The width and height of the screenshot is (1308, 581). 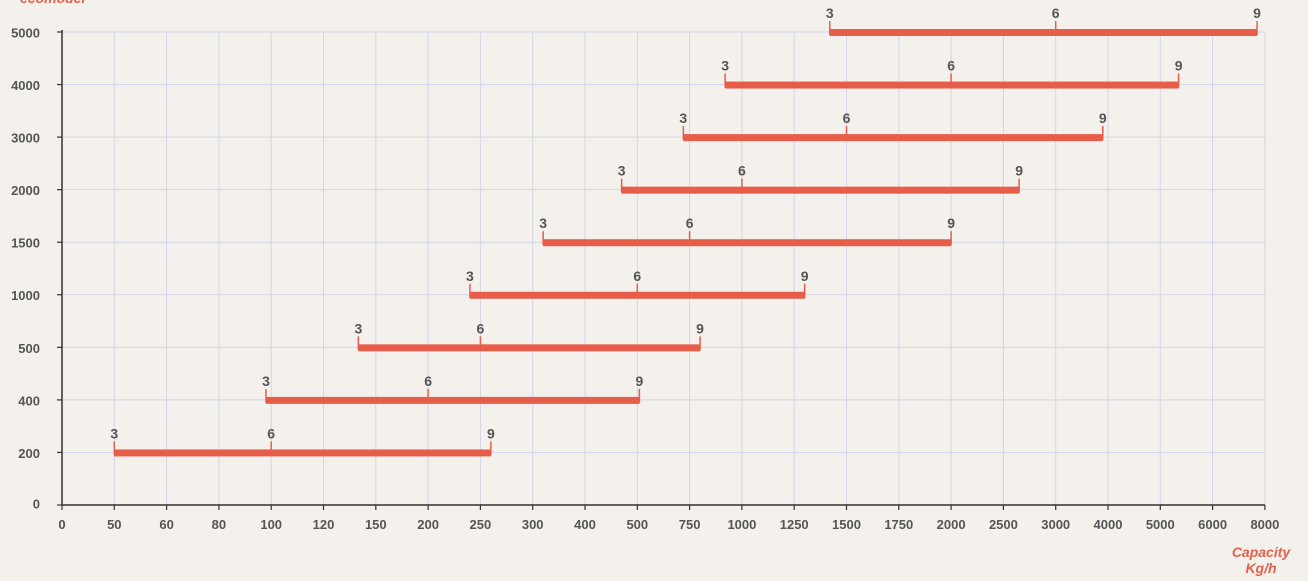 I want to click on x-tick-label: 300, so click(x=533, y=524).